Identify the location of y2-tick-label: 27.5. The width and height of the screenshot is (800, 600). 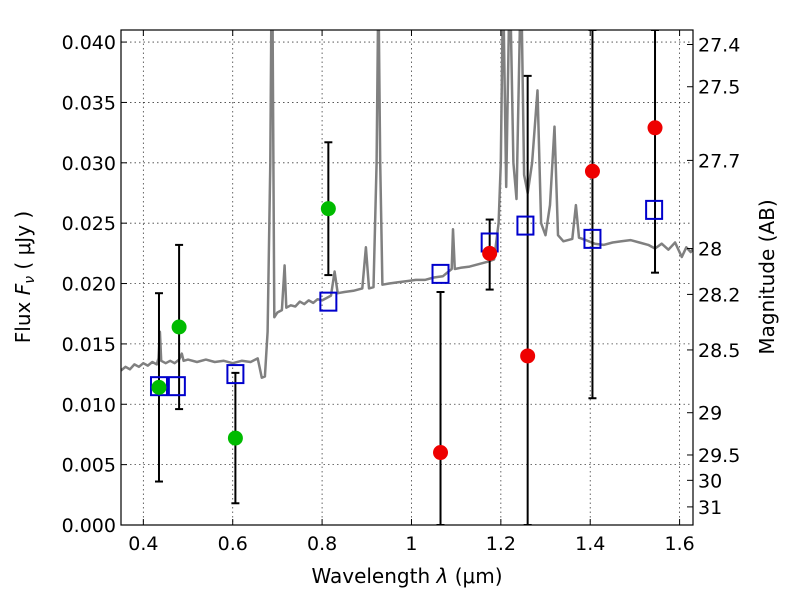
(719, 88).